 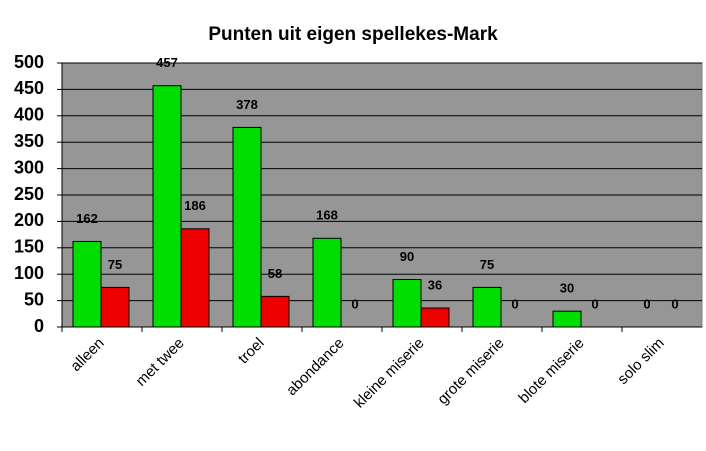 What do you see at coordinates (389, 373) in the screenshot?
I see `x-tick-label: kleine miserie` at bounding box center [389, 373].